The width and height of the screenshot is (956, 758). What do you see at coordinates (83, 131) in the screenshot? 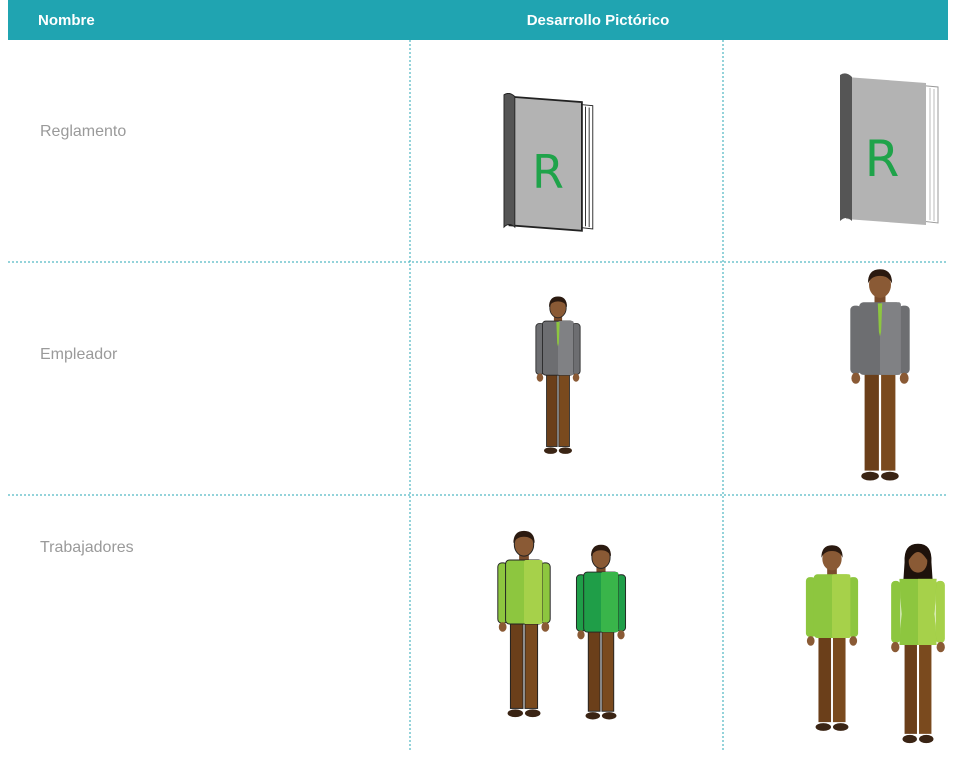
I see `row-name: Reglamento` at bounding box center [83, 131].